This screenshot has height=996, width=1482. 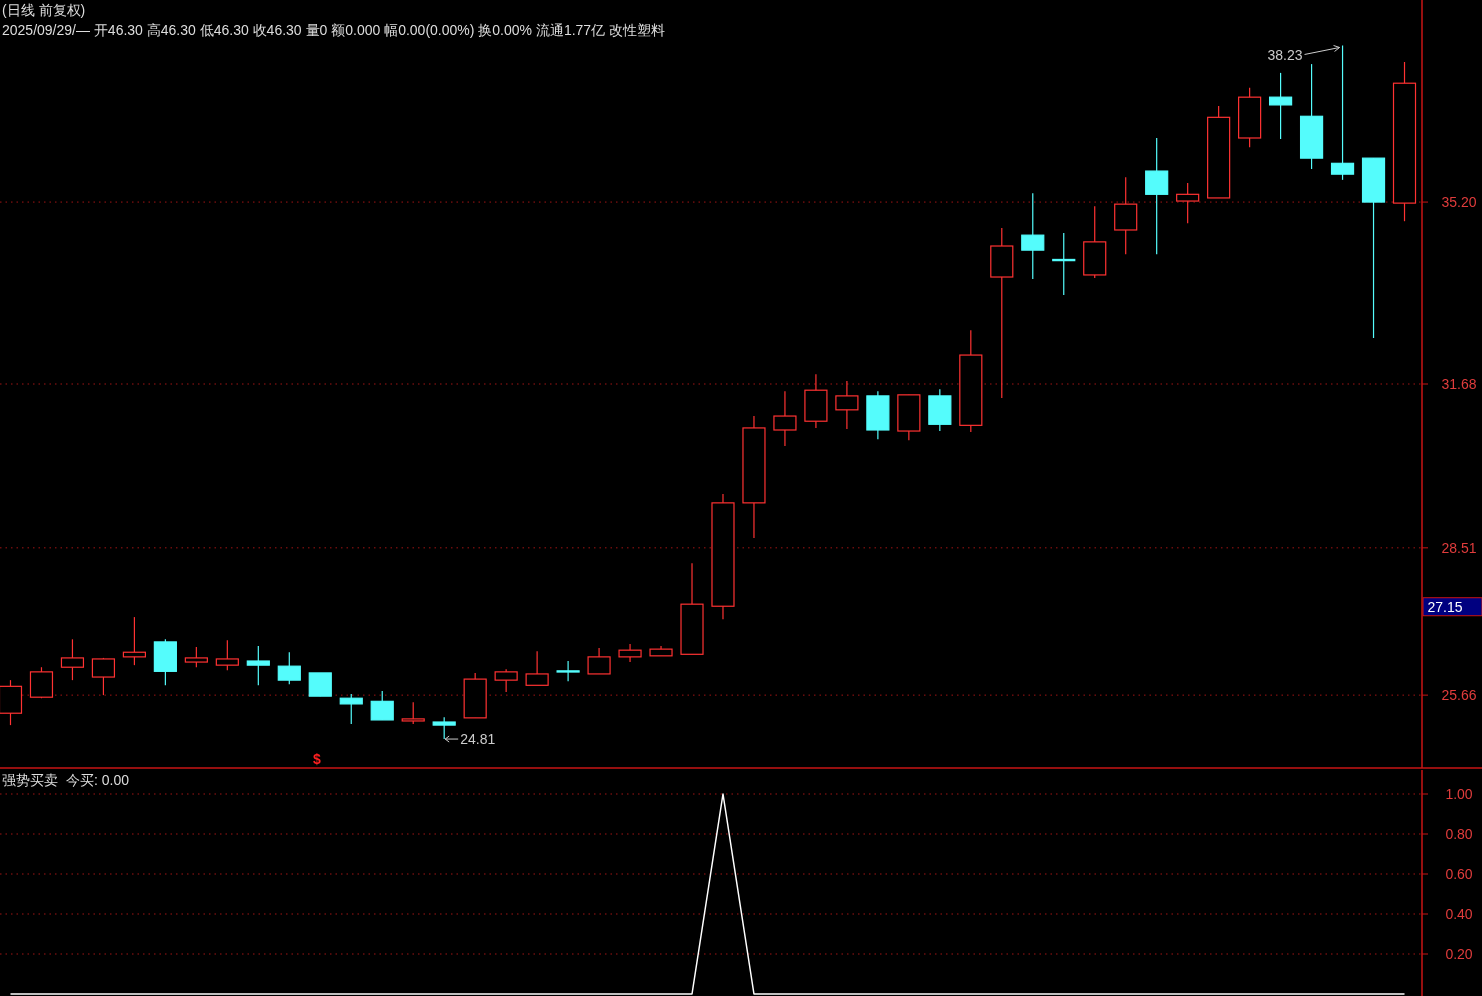 I want to click on y-tick-label: 35.20, so click(x=1459, y=202).